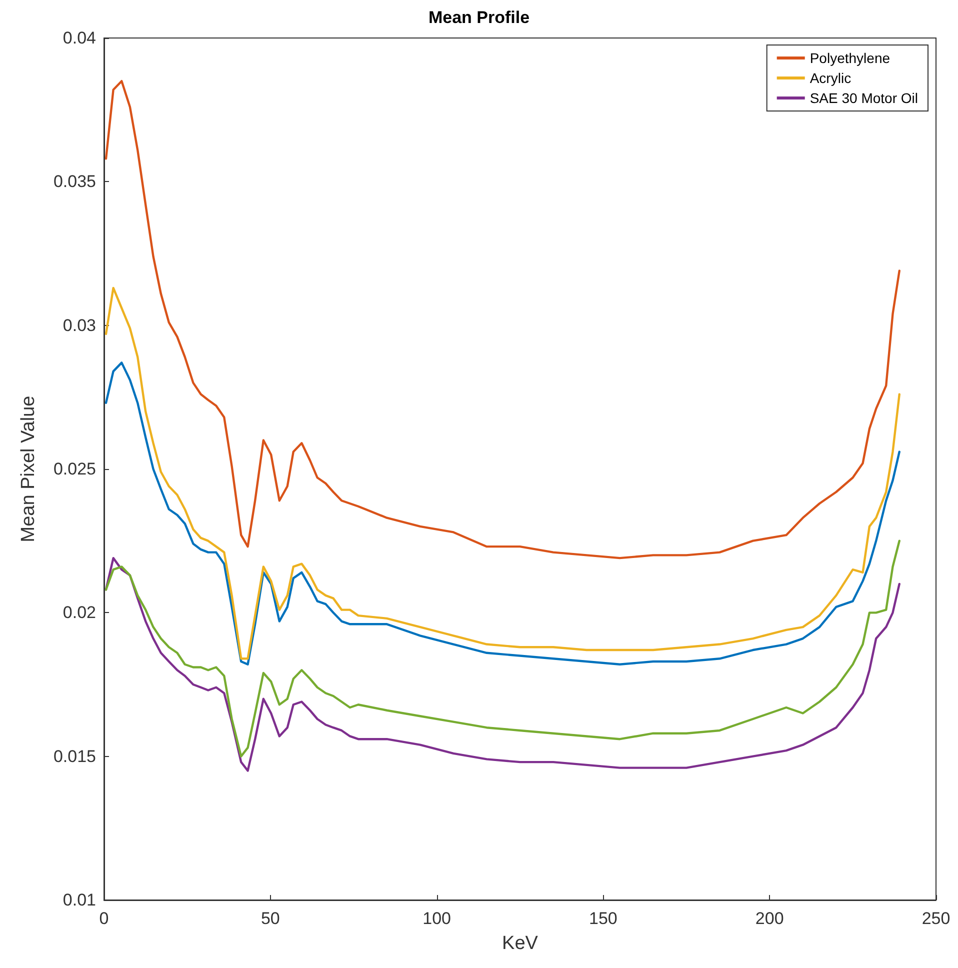  Describe the element at coordinates (104, 918) in the screenshot. I see `x-tick-label: 0` at that location.